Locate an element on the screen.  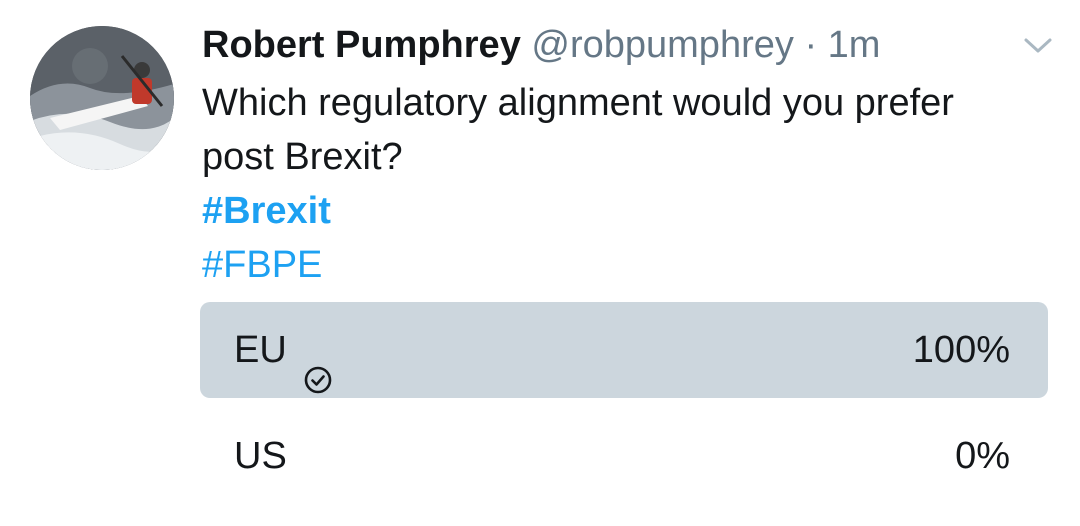
poll-result-bar is located at coordinates (624, 350).